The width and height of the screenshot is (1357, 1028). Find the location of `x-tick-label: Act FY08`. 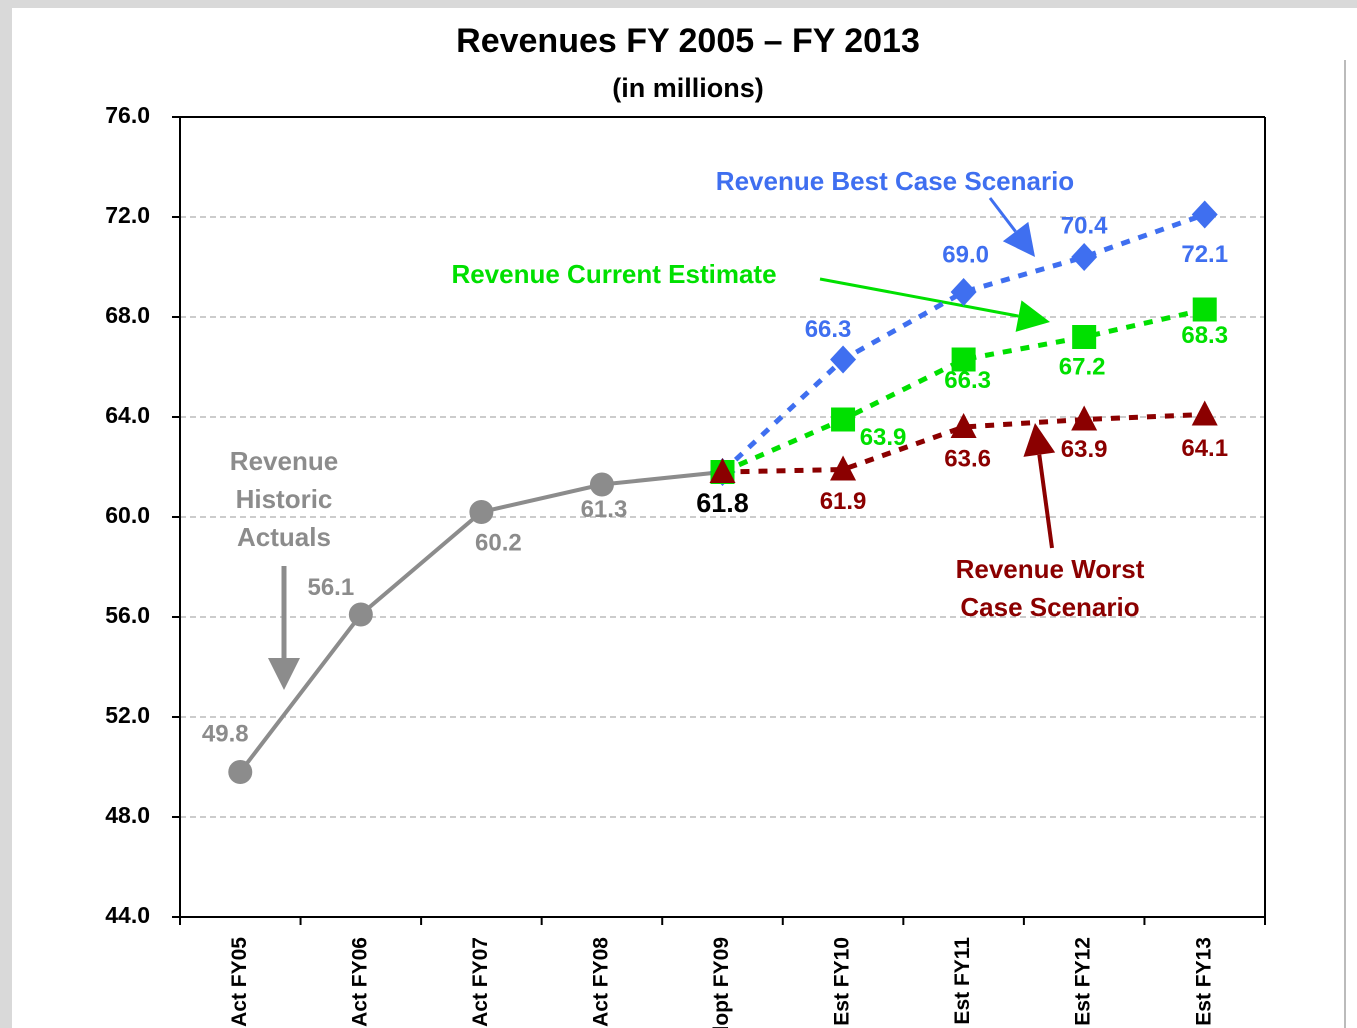

x-tick-label: Act FY08 is located at coordinates (600, 982).